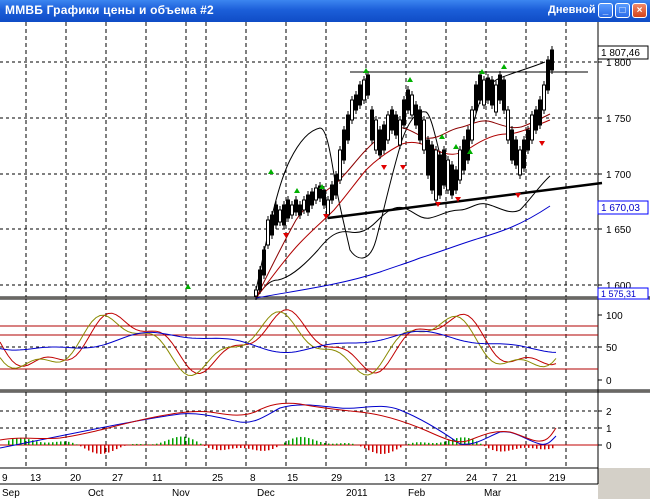 This screenshot has height=499, width=650. What do you see at coordinates (618, 175) in the screenshot?
I see `price-tick-1700: 1 700` at bounding box center [618, 175].